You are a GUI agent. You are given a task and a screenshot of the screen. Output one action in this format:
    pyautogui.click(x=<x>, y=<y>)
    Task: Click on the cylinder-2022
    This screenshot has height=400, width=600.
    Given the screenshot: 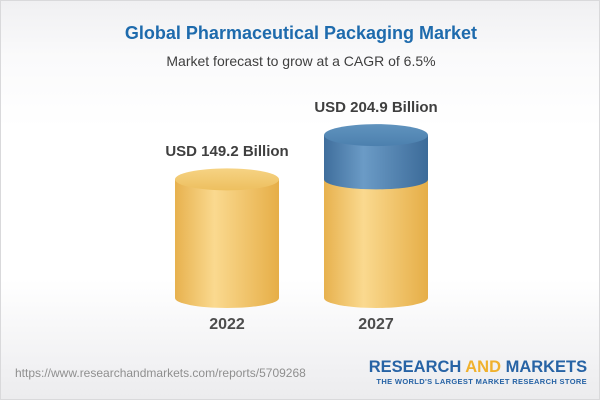 What is the action you would take?
    pyautogui.click(x=227, y=238)
    